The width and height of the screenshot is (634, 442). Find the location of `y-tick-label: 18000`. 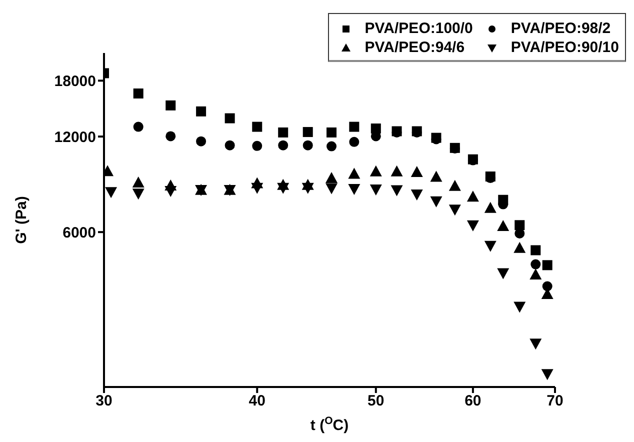

y-tick-label: 18000 is located at coordinates (75, 81).